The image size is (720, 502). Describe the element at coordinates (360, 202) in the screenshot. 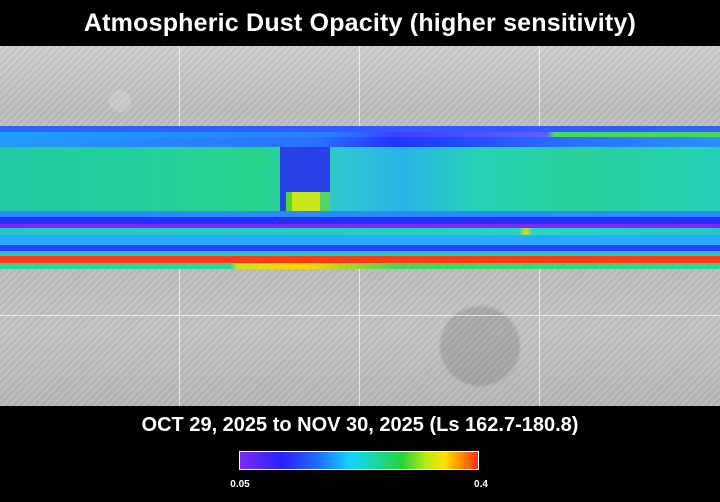

I see `dust-hotspot` at that location.